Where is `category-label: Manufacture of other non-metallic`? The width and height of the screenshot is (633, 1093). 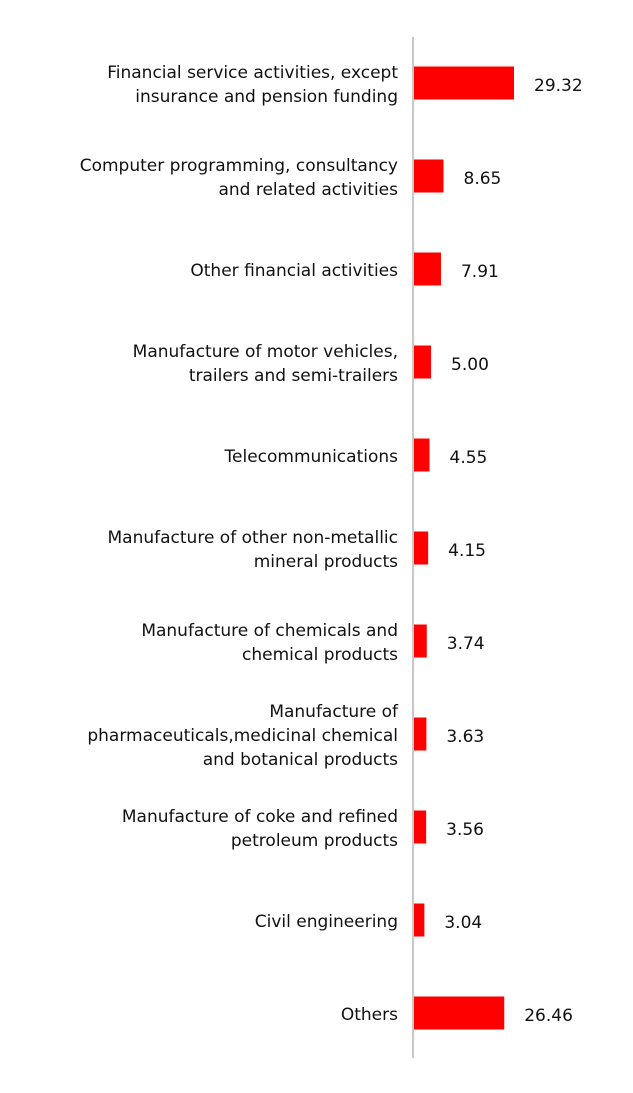
category-label: Manufacture of other non-metallic is located at coordinates (253, 538).